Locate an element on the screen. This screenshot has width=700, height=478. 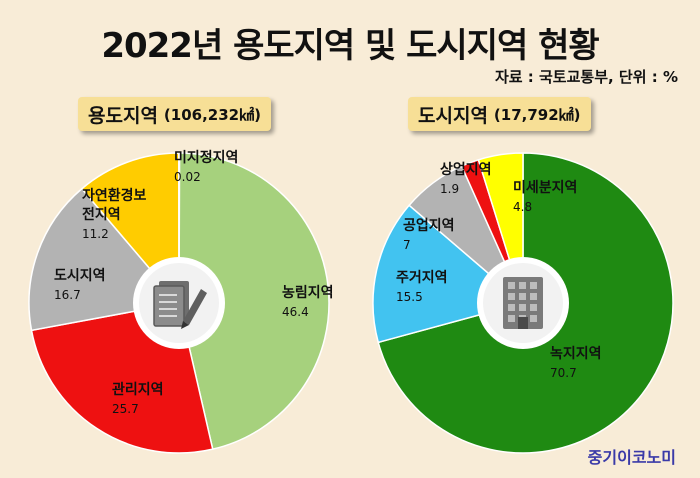
slice-value-label: 46.4 is located at coordinates (295, 312).